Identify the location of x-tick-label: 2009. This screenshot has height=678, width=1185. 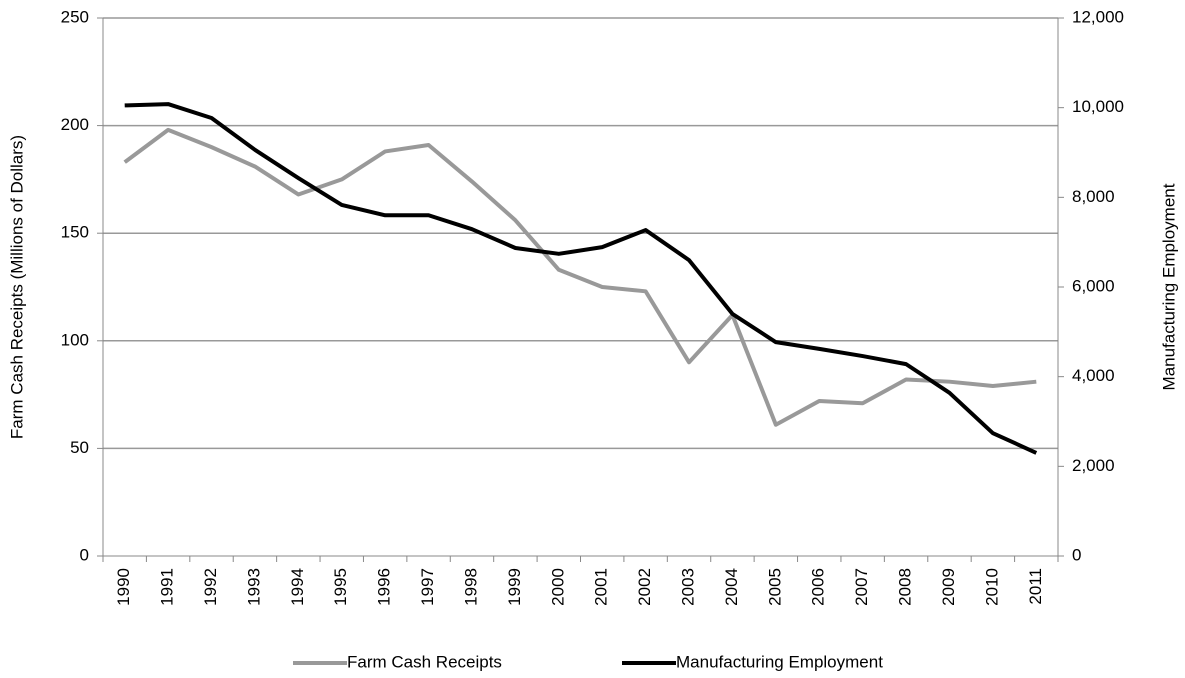
(948, 587).